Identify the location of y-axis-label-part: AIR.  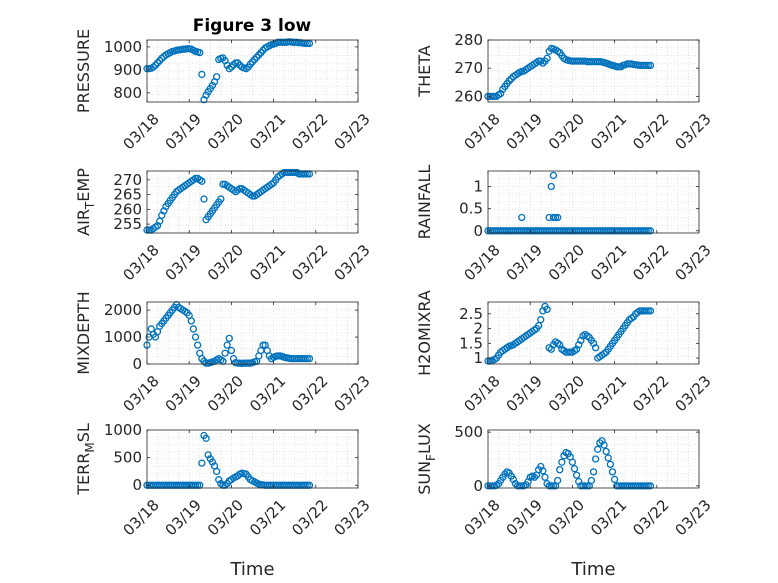
(83, 222).